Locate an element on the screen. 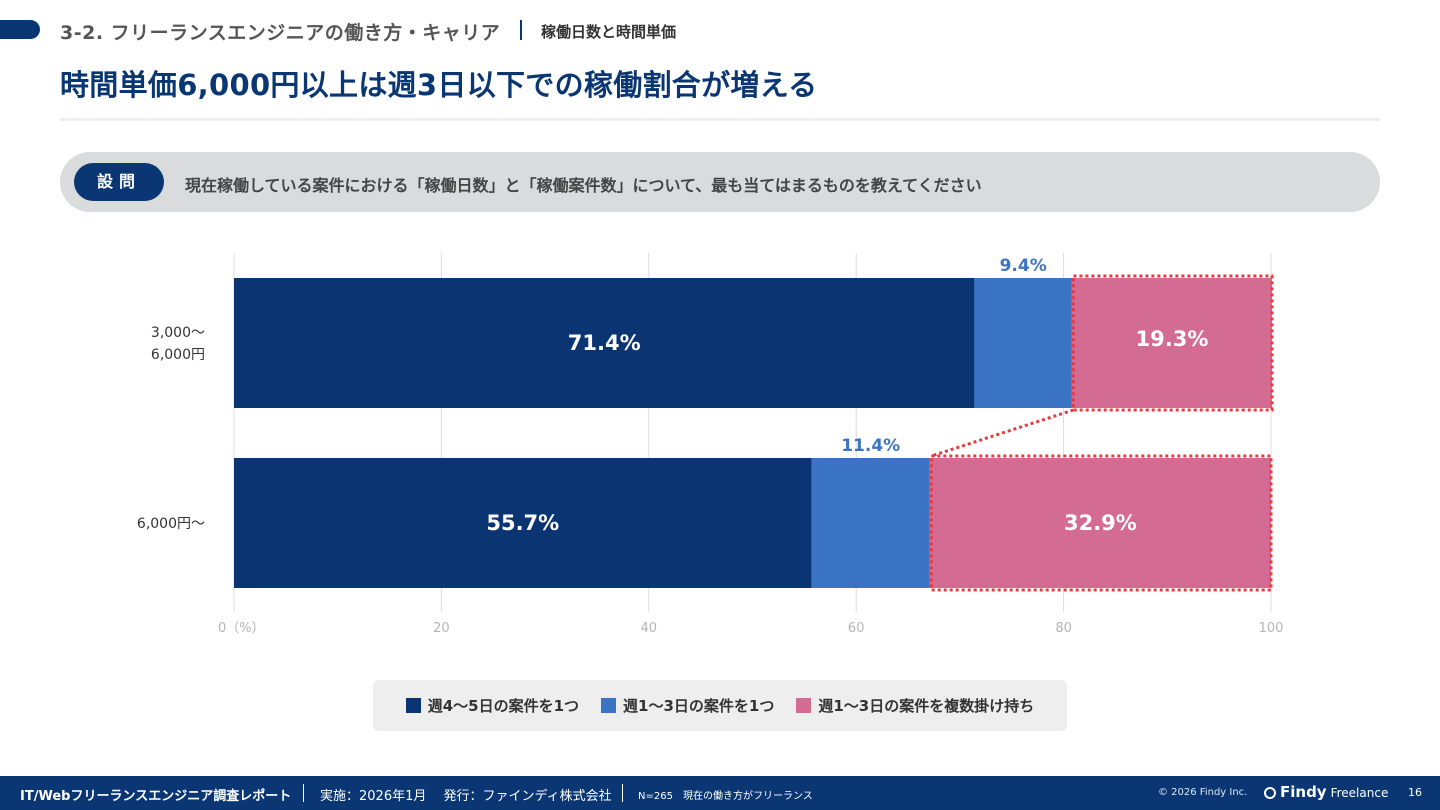 The image size is (1440, 810). data-label: 11.4% is located at coordinates (870, 446).